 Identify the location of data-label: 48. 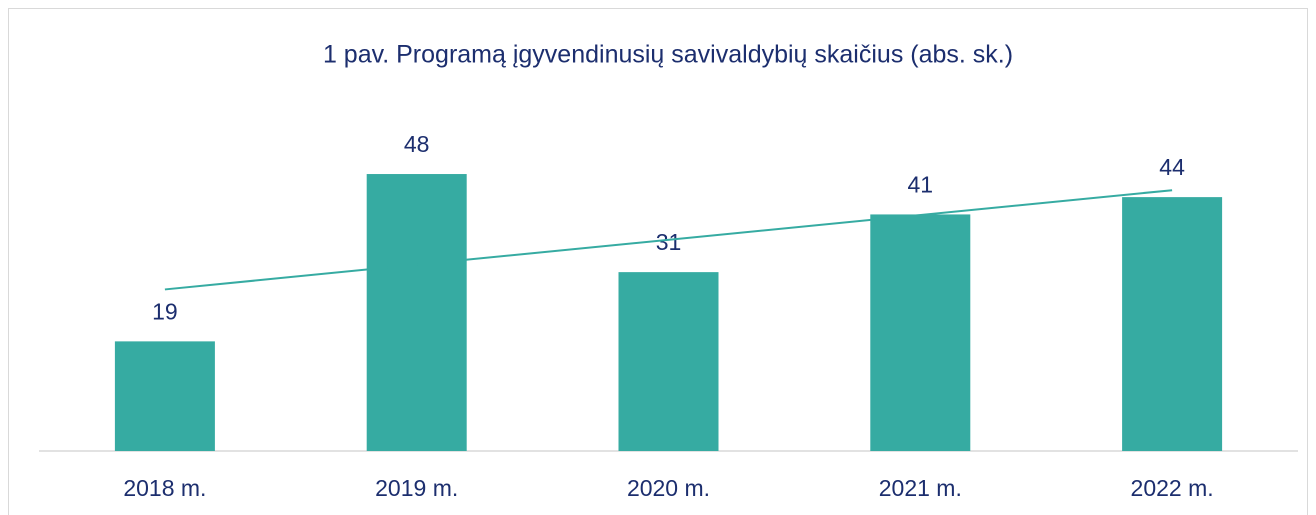
(417, 144).